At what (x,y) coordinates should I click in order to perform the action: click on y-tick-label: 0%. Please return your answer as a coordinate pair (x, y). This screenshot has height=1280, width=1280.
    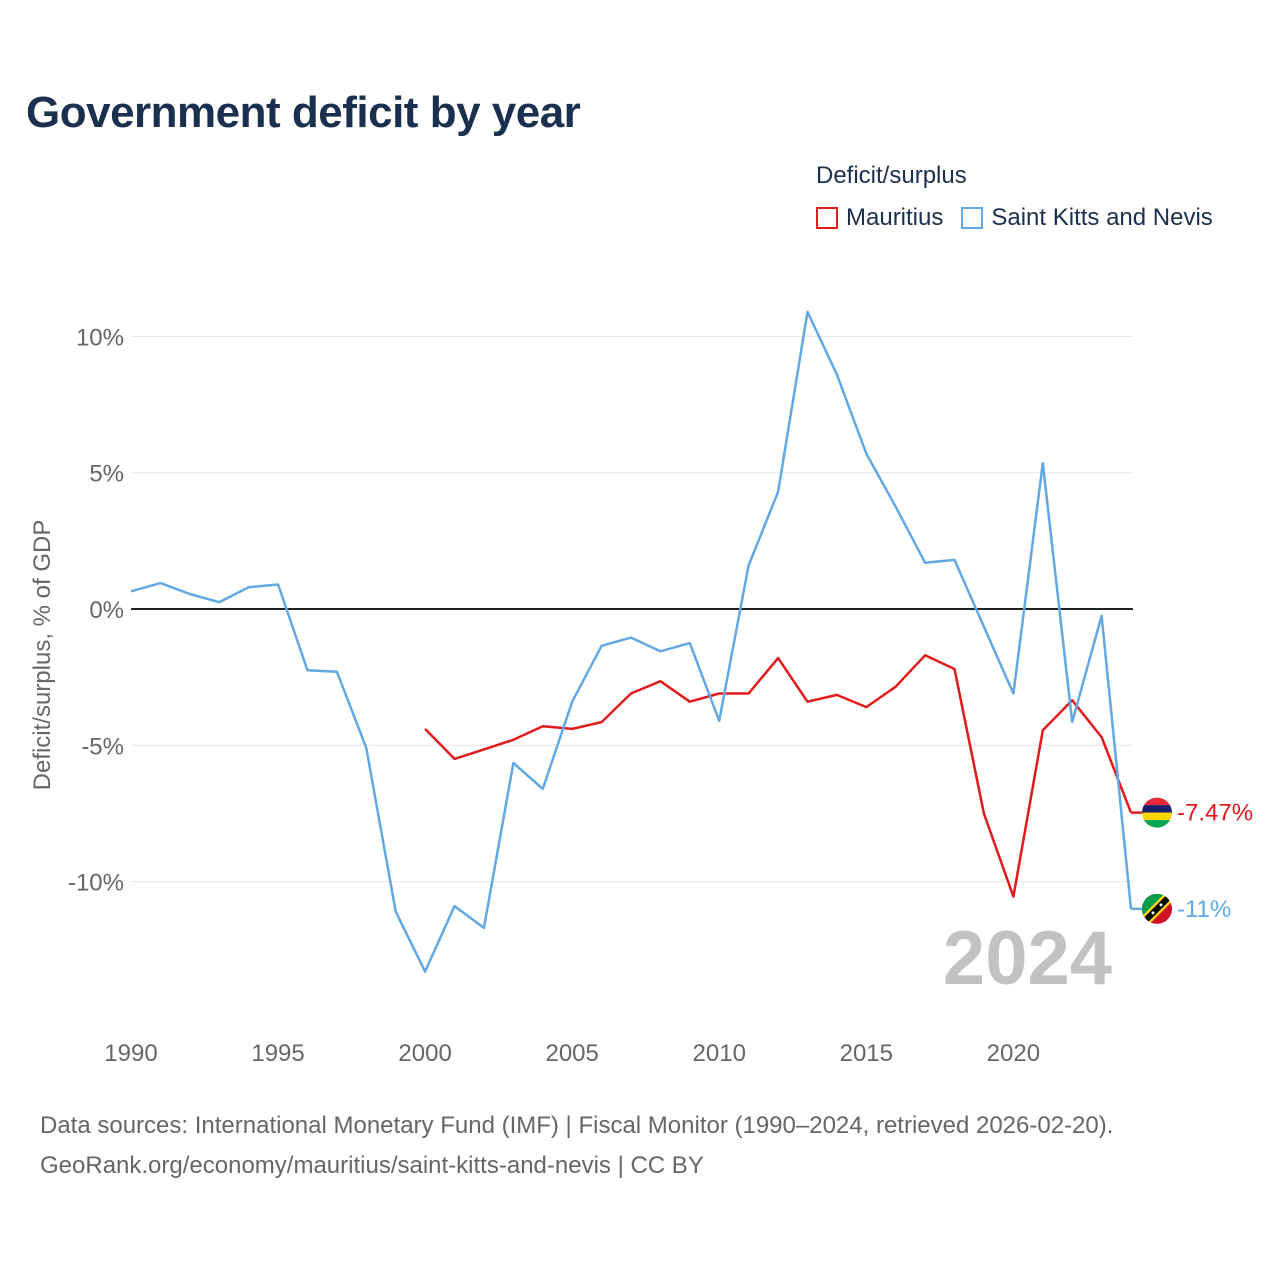
    Looking at the image, I should click on (106, 610).